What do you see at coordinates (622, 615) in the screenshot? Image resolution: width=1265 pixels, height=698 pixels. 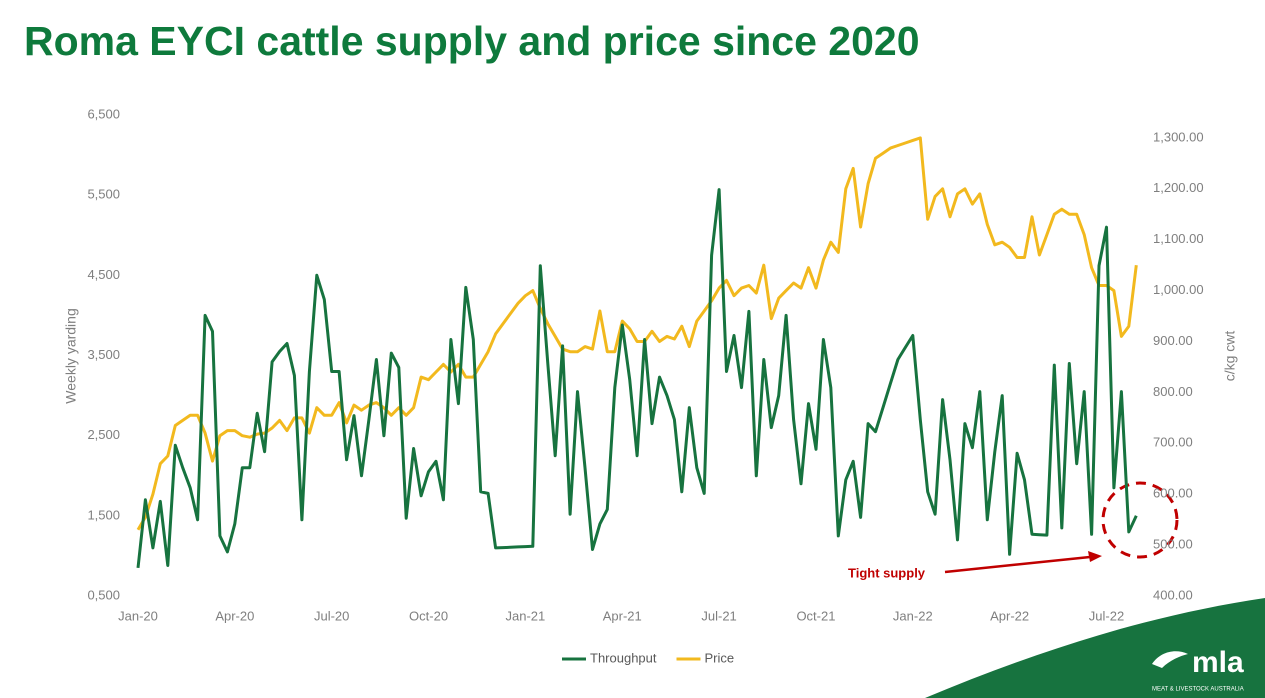 I see `x-tick-label: Apr-21` at bounding box center [622, 615].